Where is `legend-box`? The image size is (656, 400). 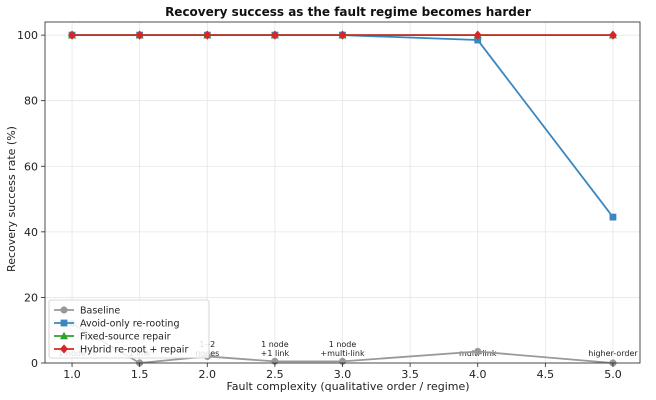
legend-box is located at coordinates (129, 329).